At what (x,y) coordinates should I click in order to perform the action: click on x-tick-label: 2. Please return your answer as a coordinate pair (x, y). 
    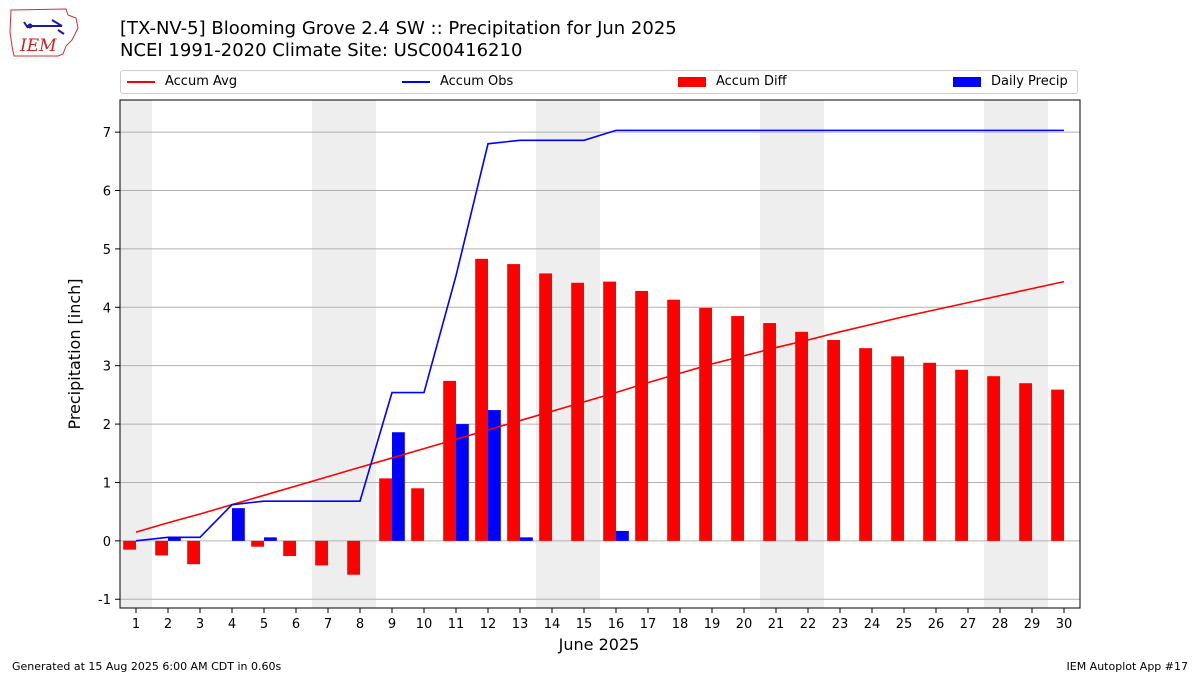
    Looking at the image, I should click on (168, 624).